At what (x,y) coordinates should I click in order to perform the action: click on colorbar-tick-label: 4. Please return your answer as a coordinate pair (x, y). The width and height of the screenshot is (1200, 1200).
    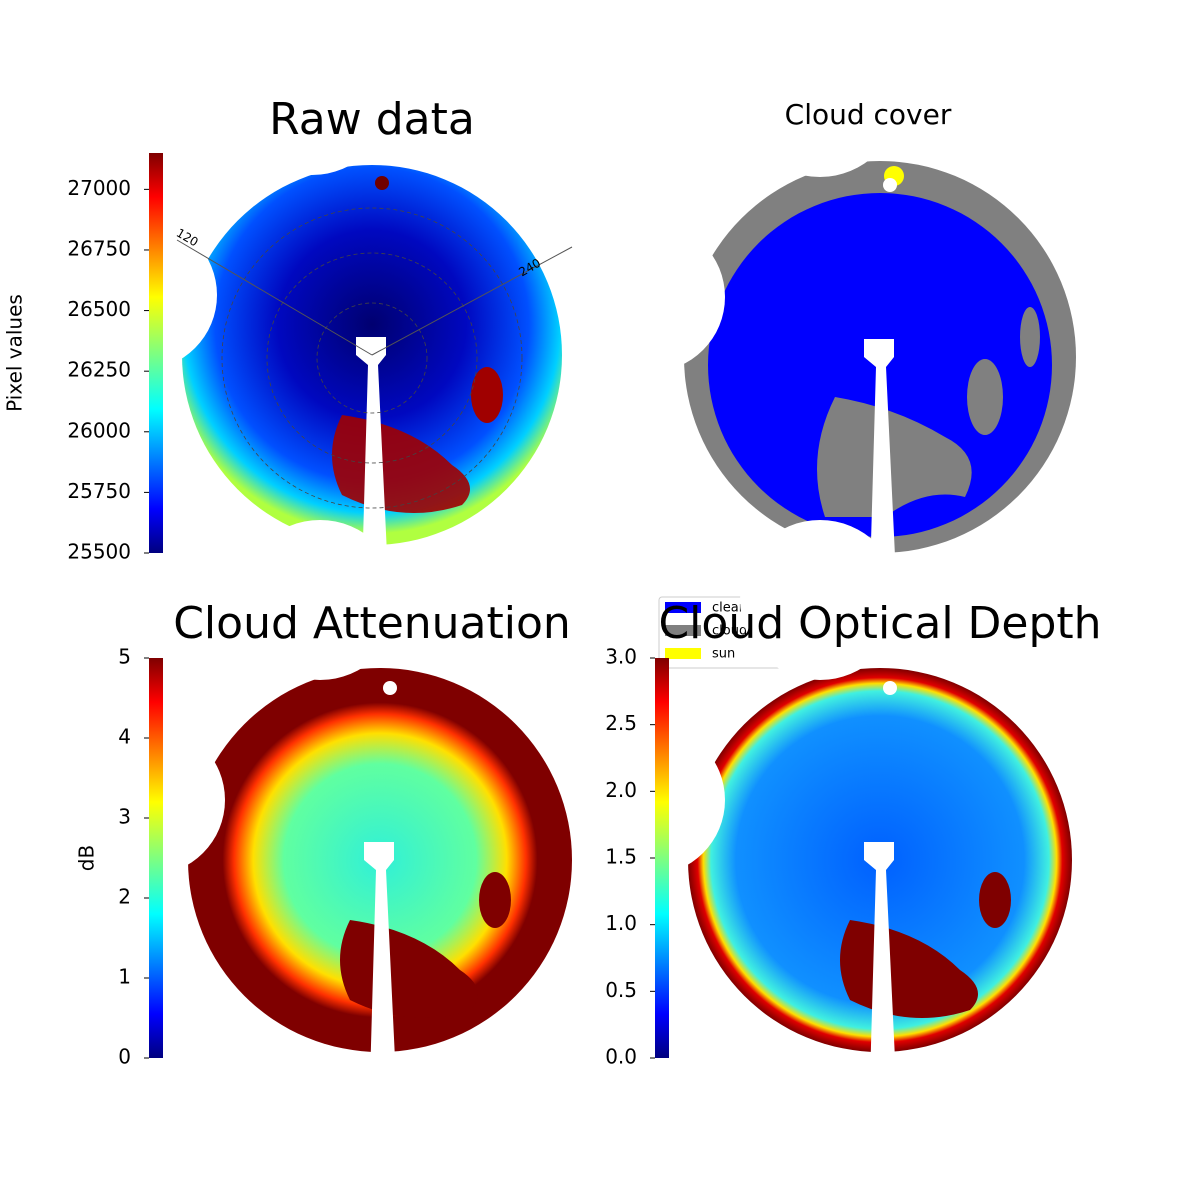
    Looking at the image, I should click on (124, 737).